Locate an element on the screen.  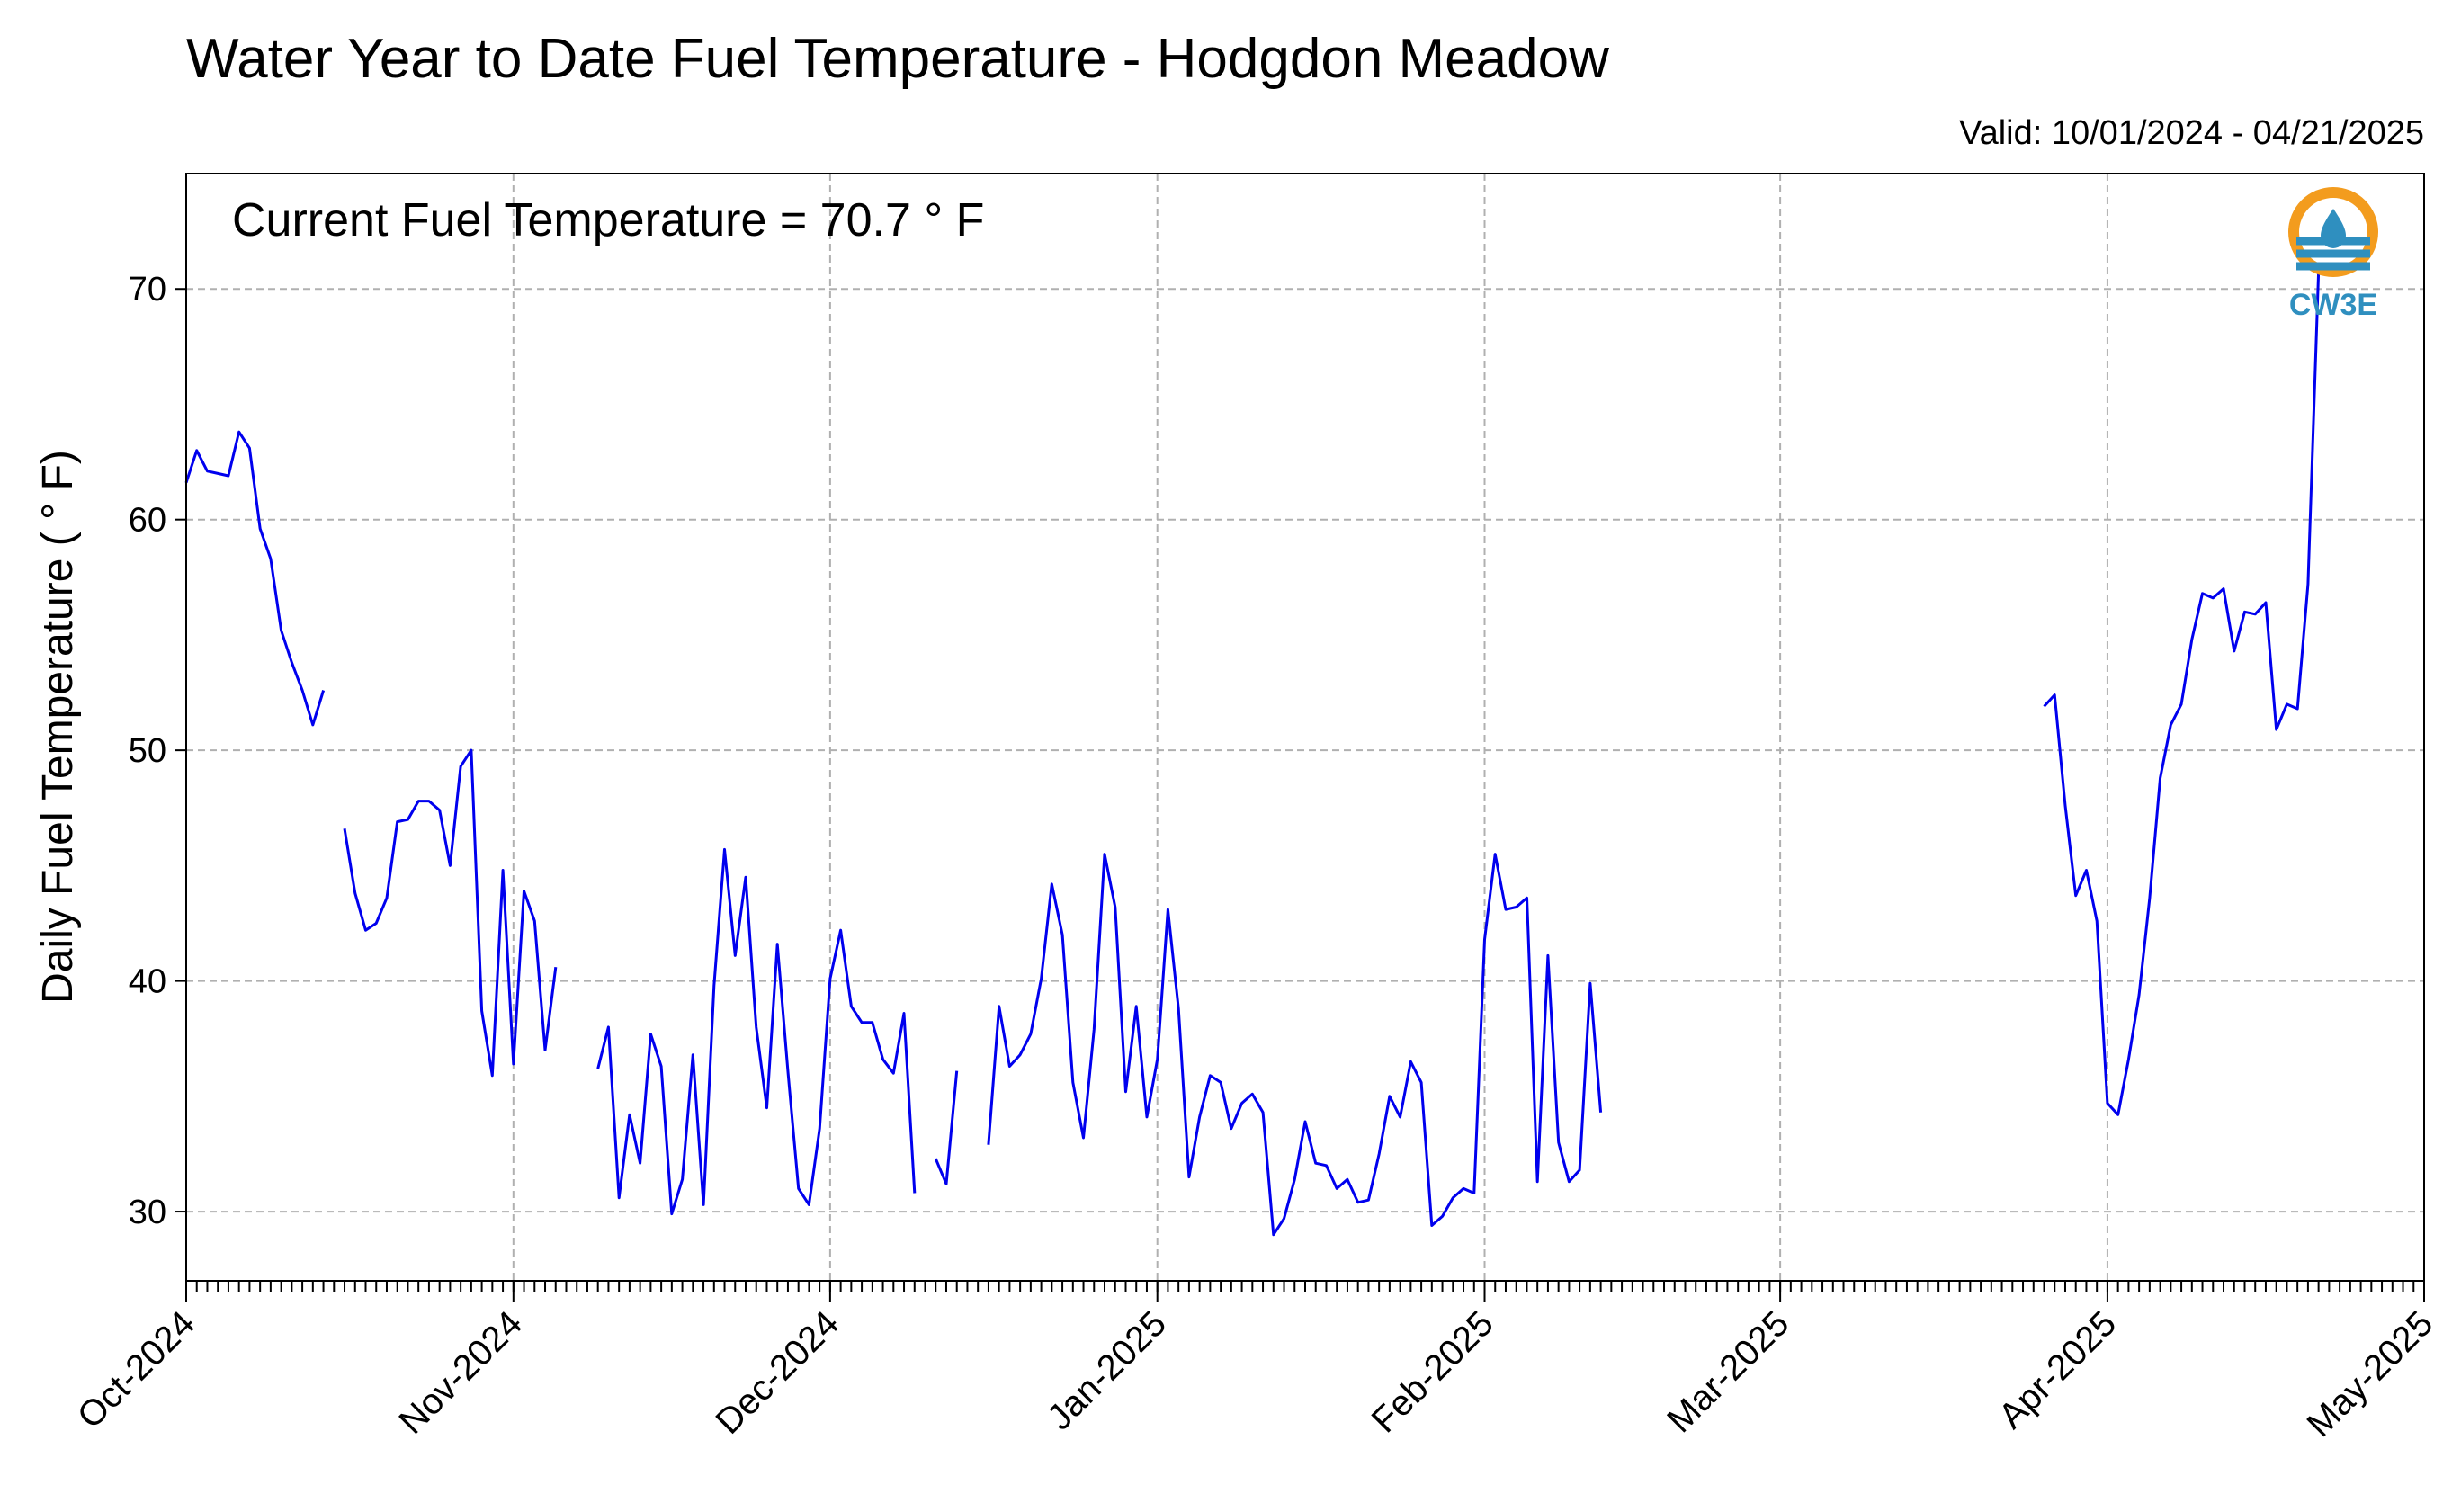
y-tick-label: 50 is located at coordinates (147, 751).